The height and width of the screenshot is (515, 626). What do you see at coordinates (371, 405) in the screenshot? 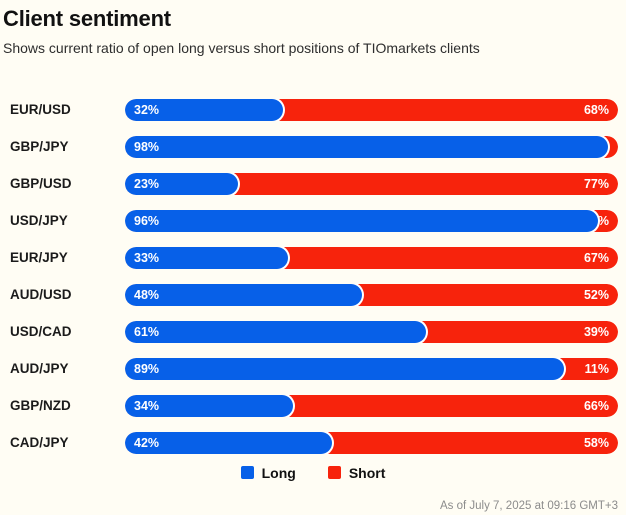
I see `sentiment-bar: 66% 34%` at bounding box center [371, 405].